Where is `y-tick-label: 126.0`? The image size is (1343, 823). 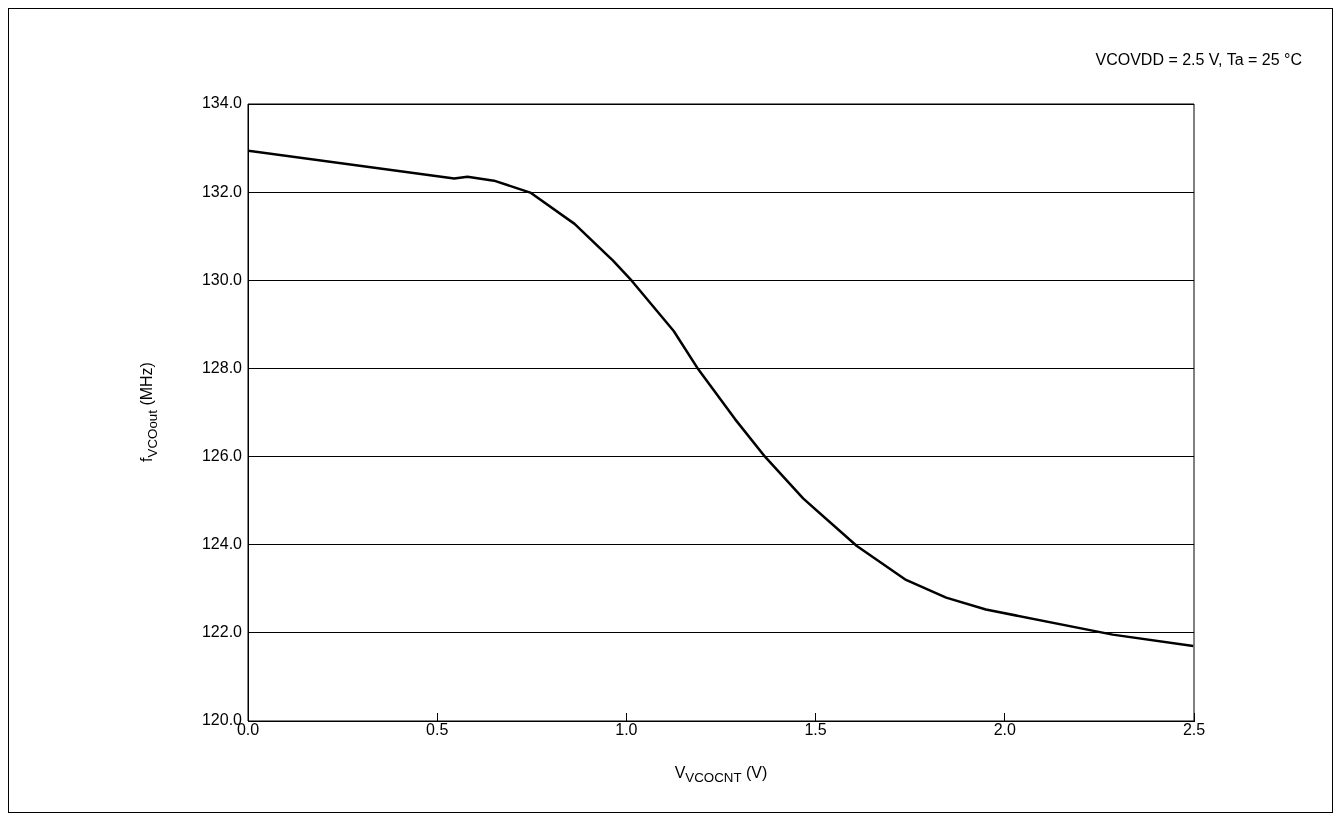
y-tick-label: 126.0 is located at coordinates (222, 455).